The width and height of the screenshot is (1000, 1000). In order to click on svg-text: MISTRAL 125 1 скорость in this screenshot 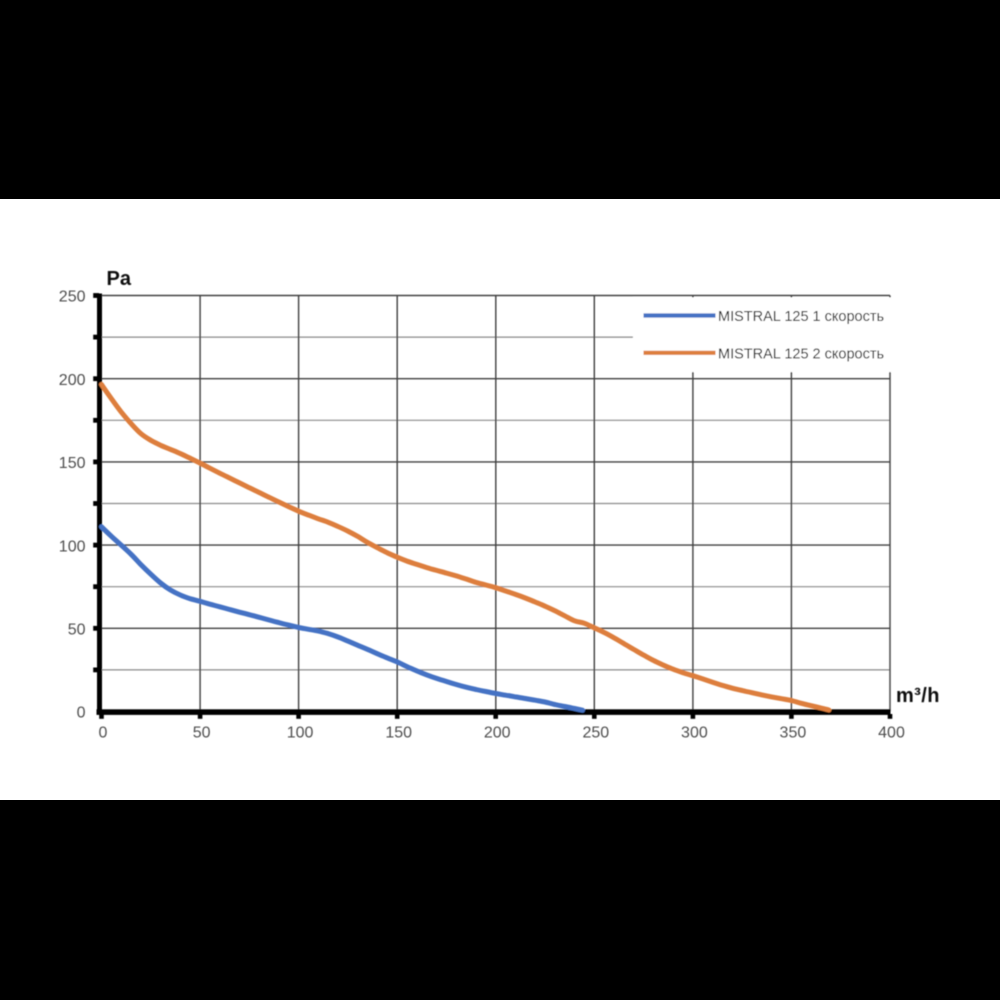, I will do `click(801, 317)`.